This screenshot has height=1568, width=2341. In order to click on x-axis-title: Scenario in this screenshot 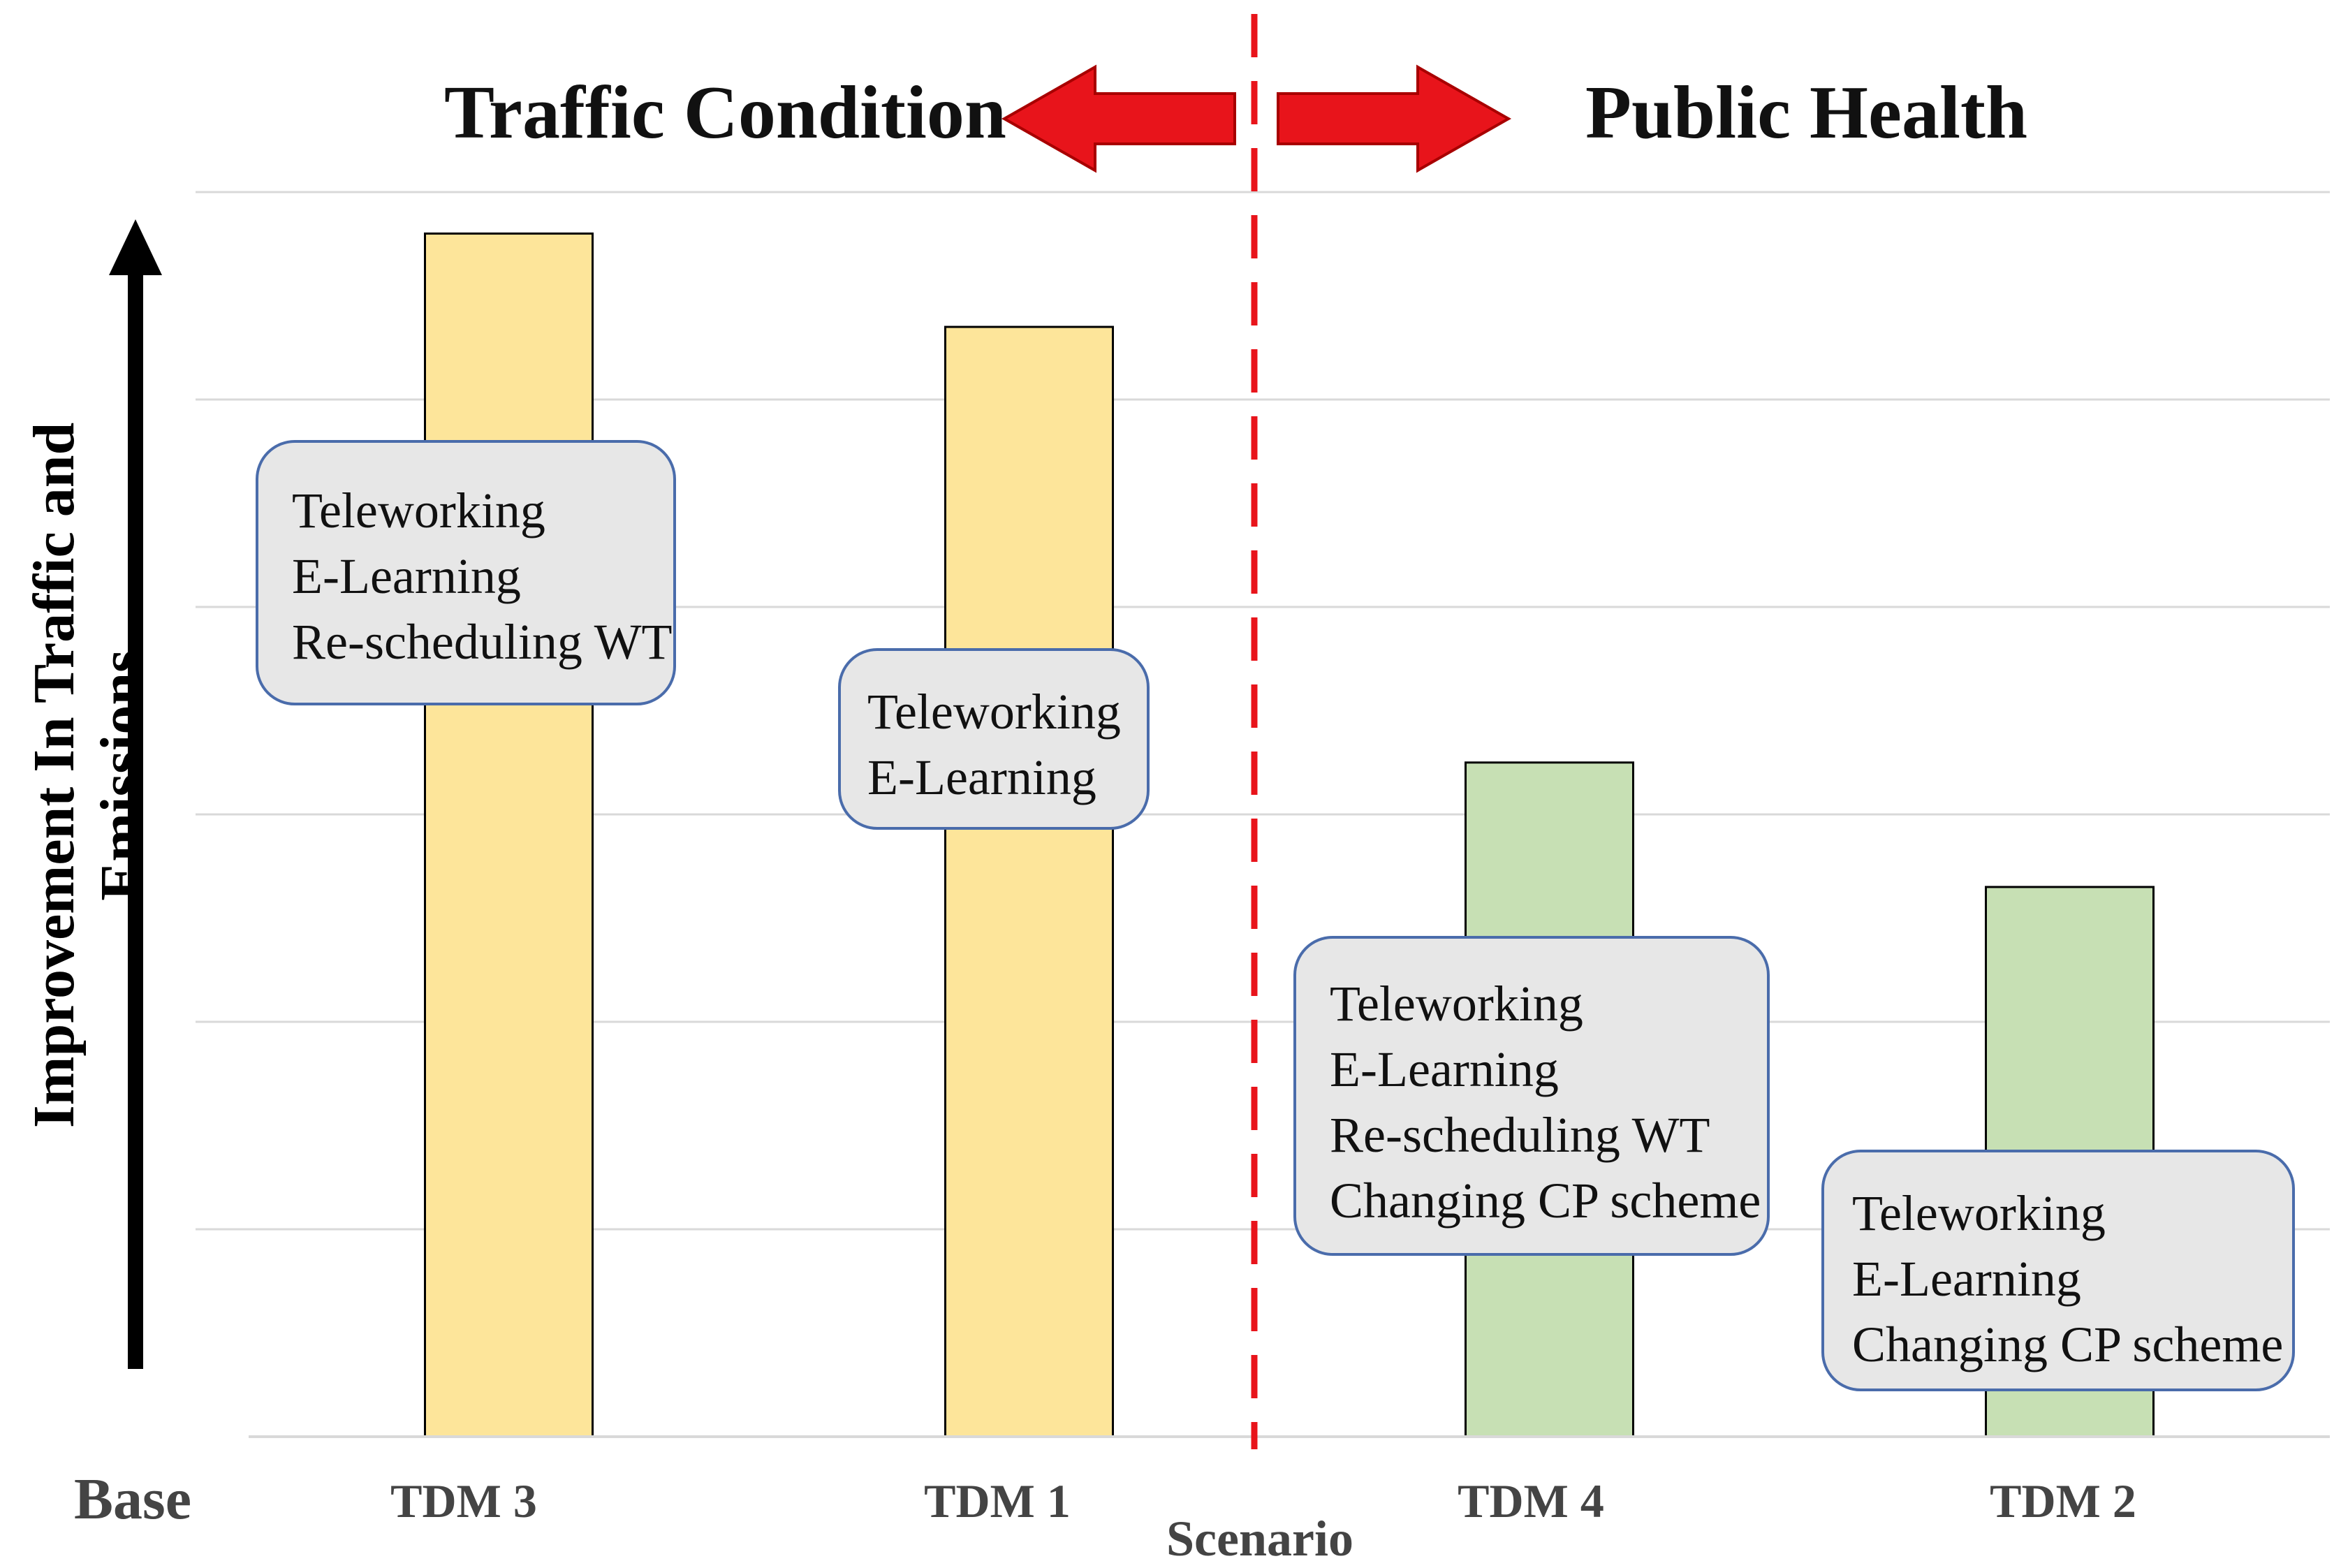, I will do `click(1260, 1539)`.